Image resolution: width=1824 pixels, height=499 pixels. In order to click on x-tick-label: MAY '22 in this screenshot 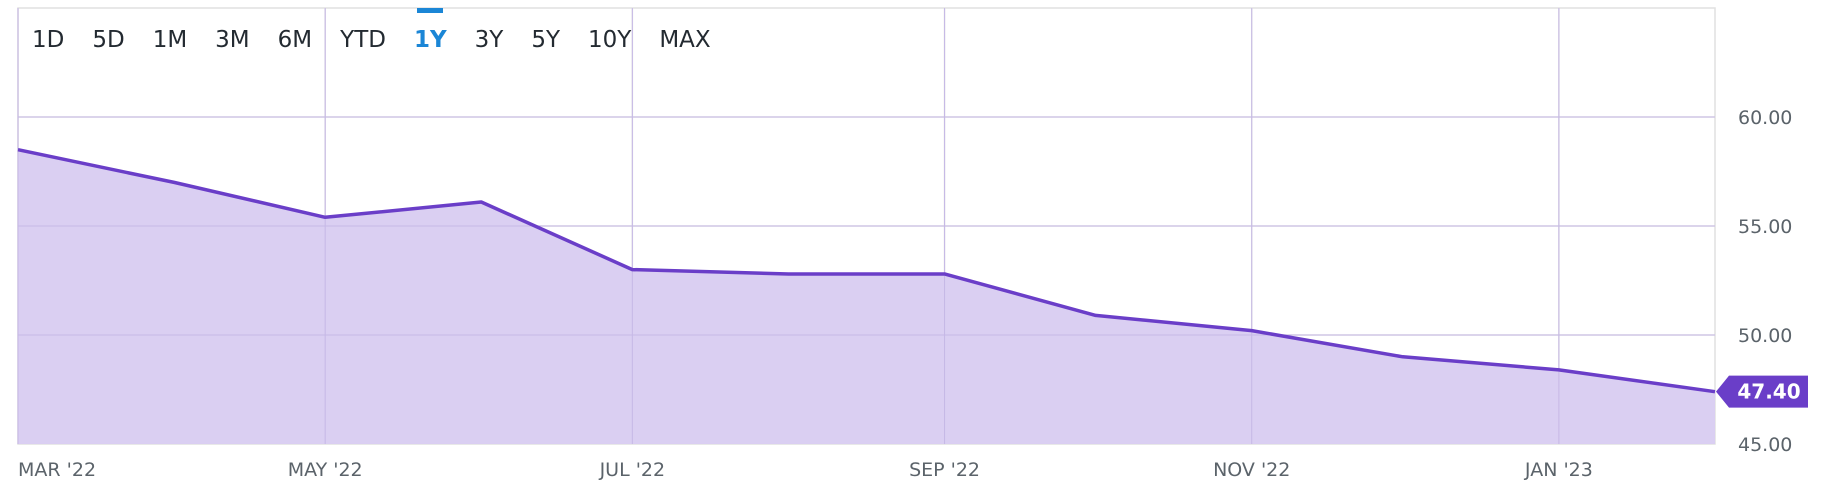, I will do `click(325, 470)`.